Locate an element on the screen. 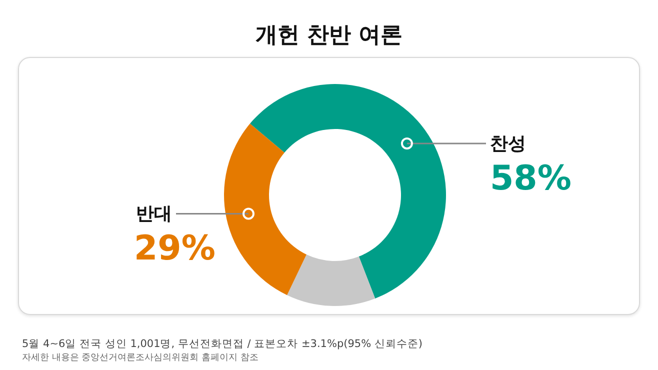 This screenshot has height=370, width=658. slice-label: 찬성 is located at coordinates (508, 143).